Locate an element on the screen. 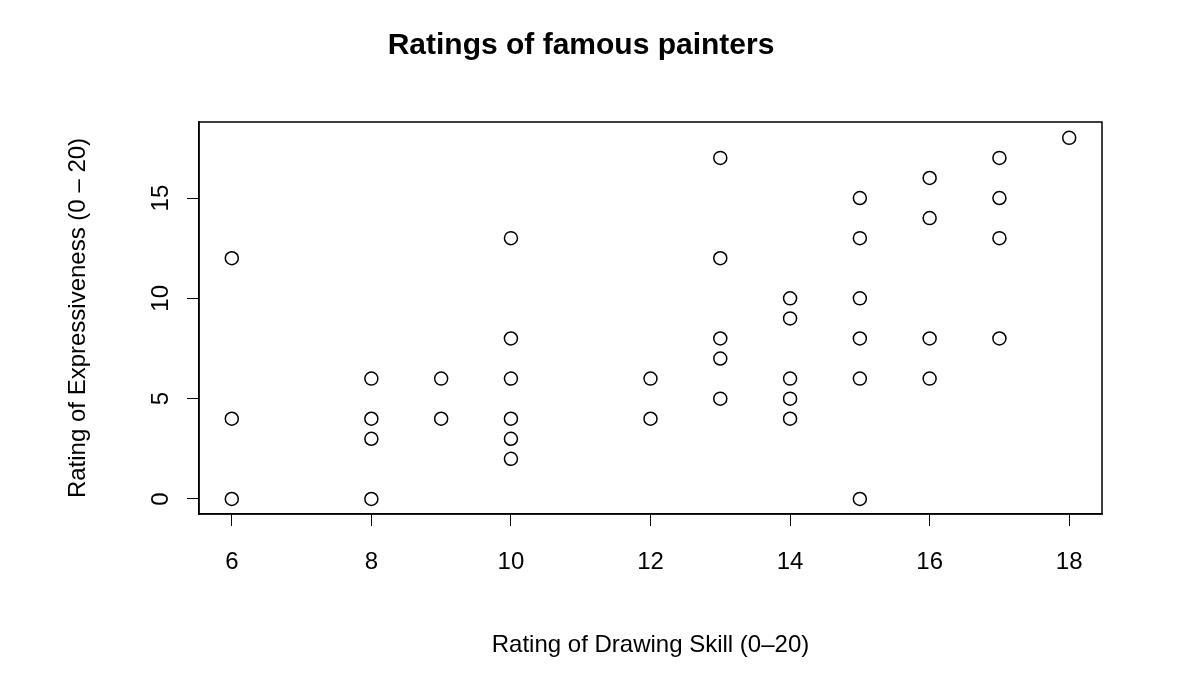 Image resolution: width=1194 pixels, height=684 pixels. x-tick-label: 14 is located at coordinates (790, 561).